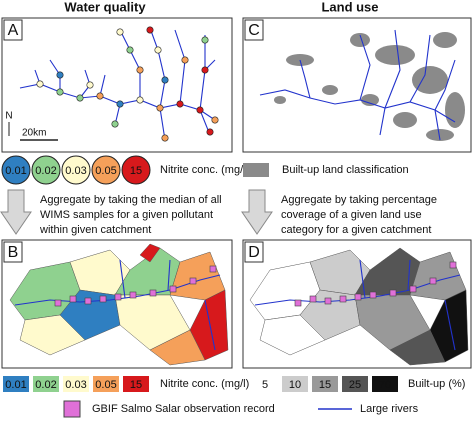 The width and height of the screenshot is (474, 432). What do you see at coordinates (131, 200) in the screenshot?
I see `arrow-caption: Aggregate by taking the median of all` at bounding box center [131, 200].